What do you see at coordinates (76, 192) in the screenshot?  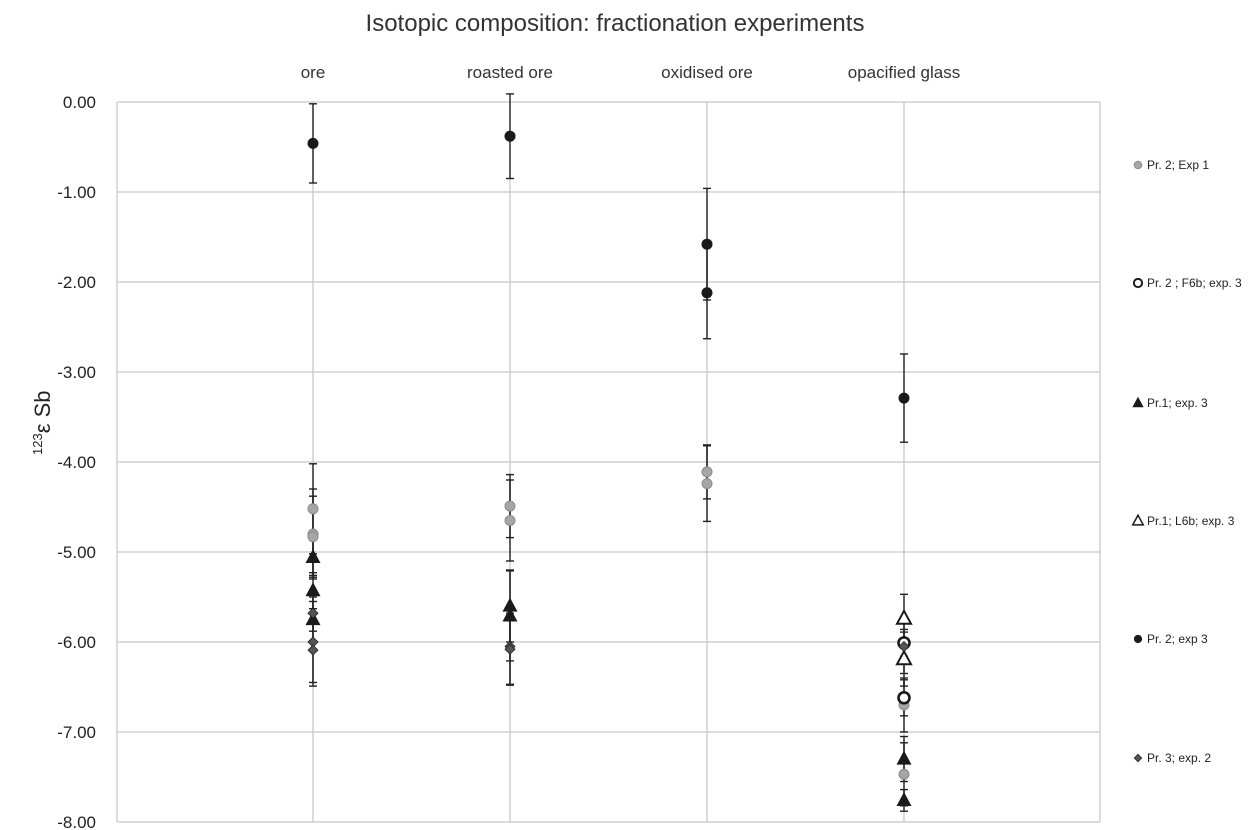 I see `y-tick-label: -1.00` at bounding box center [76, 192].